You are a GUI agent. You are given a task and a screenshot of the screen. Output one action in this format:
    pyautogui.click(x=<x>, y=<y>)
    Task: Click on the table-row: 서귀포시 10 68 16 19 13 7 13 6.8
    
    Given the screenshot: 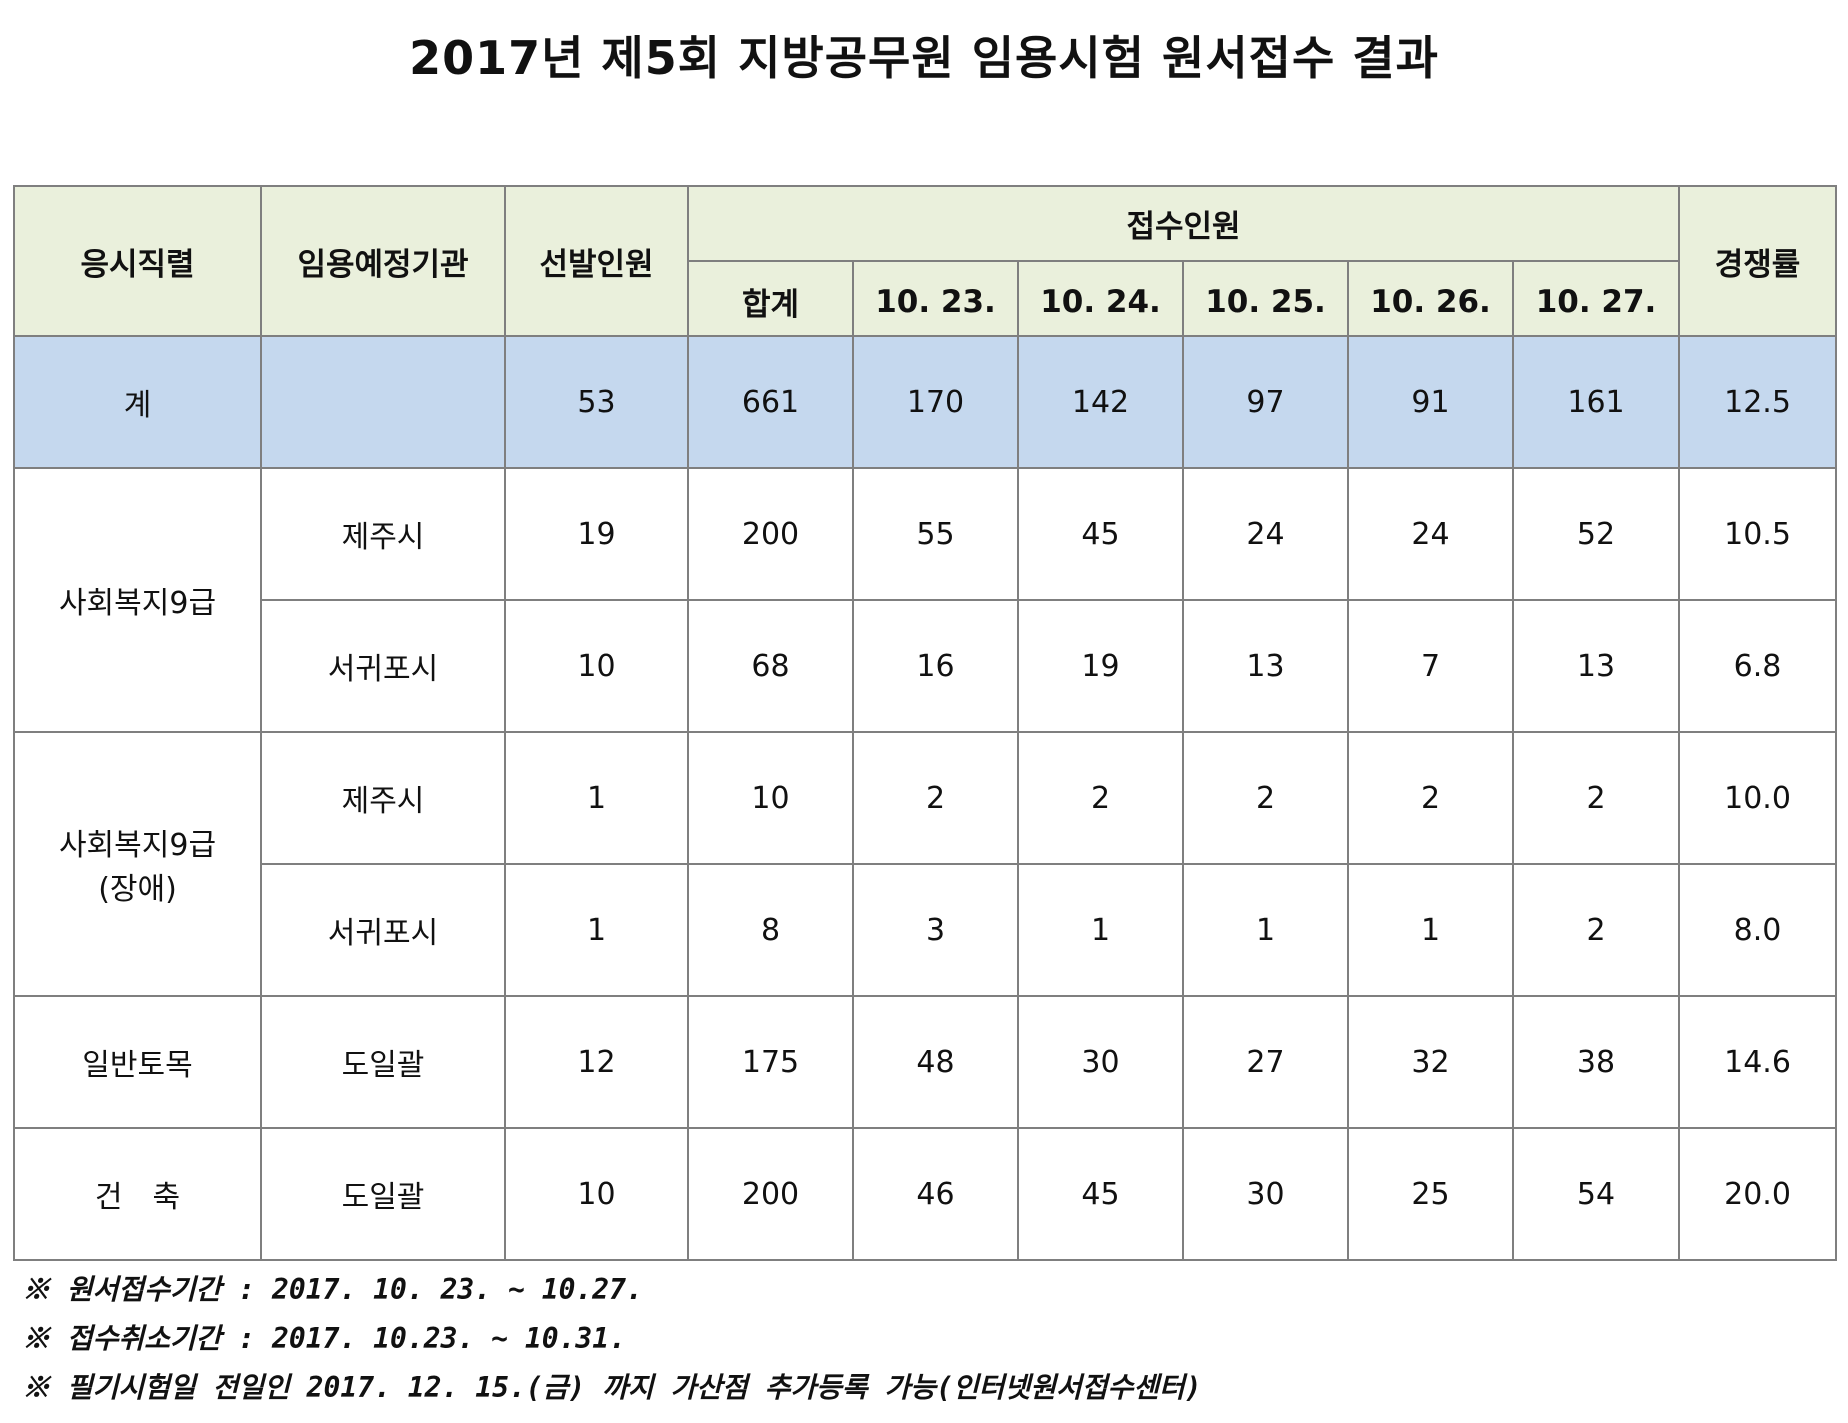 What is the action you would take?
    pyautogui.click(x=926, y=666)
    